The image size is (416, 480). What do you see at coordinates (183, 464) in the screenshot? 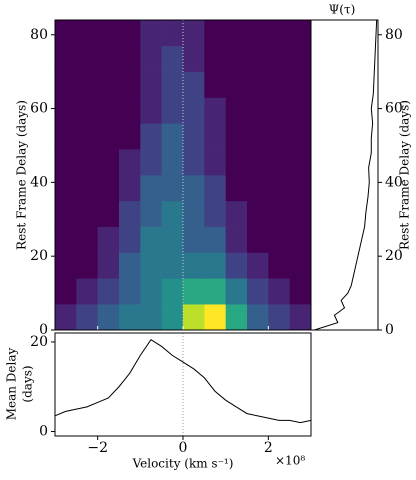
I see `x-axis-label: Velocity (km s⁻¹)` at bounding box center [183, 464].